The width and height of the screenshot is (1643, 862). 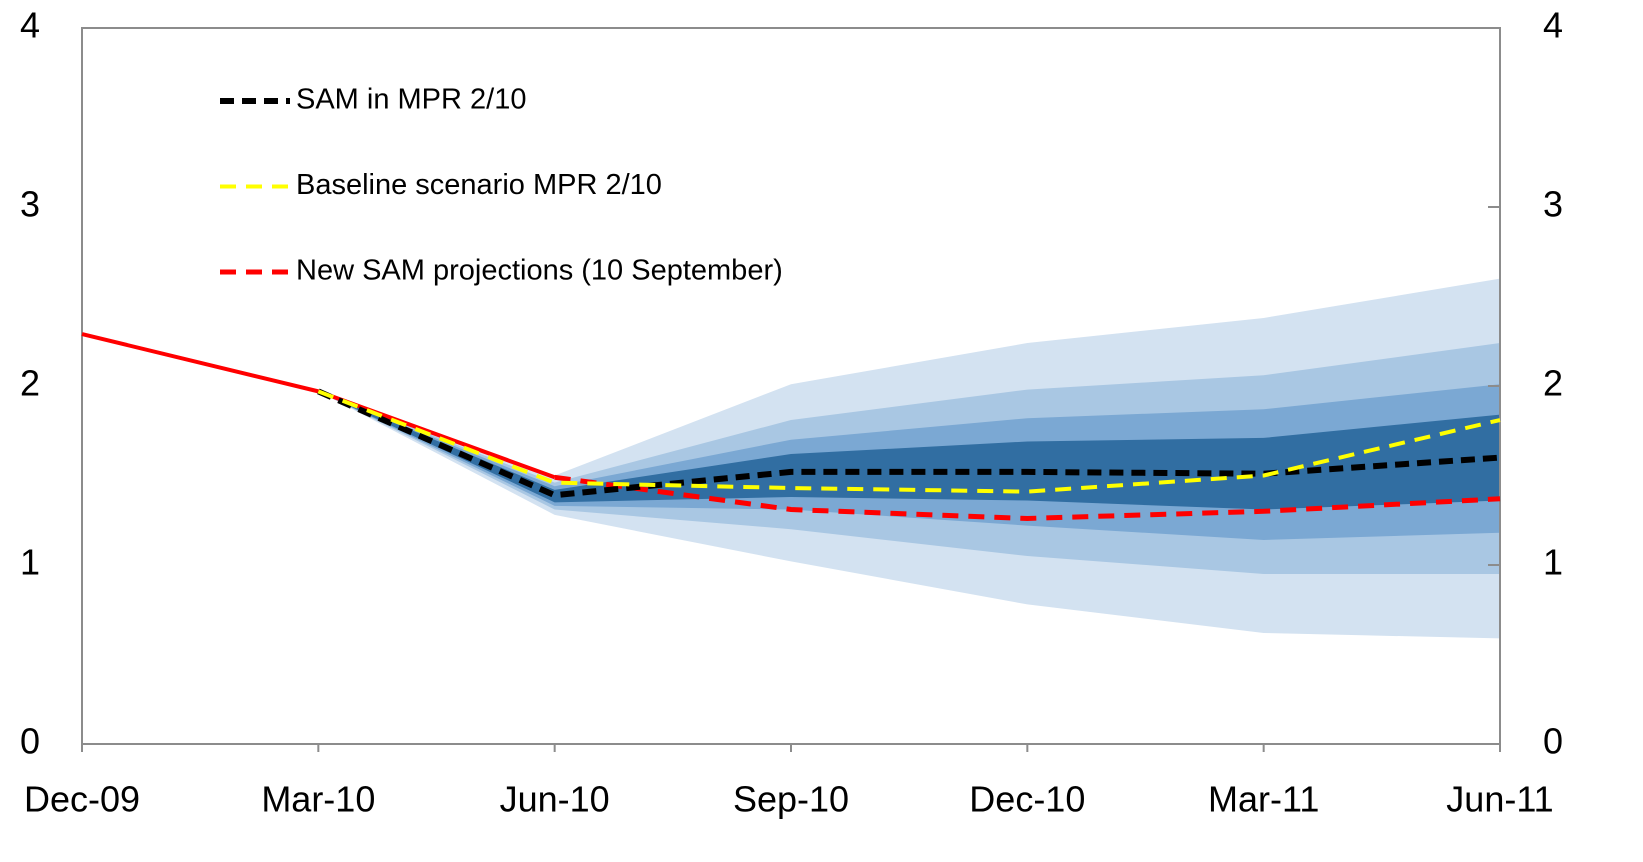 I want to click on x-tick-label: Jun-11, so click(x=1499, y=799).